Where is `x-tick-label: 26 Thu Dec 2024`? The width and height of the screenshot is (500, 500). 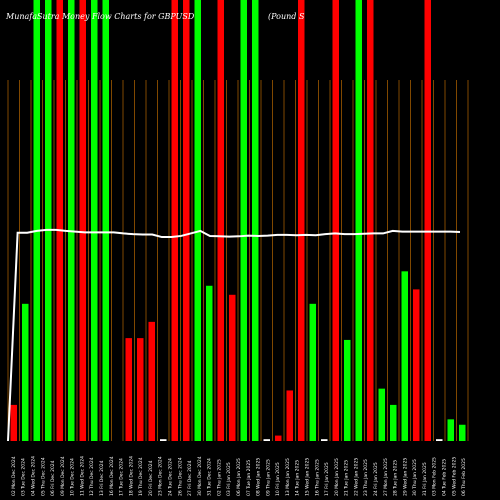 x-tick-label: 26 Thu Dec 2024 is located at coordinates (180, 476).